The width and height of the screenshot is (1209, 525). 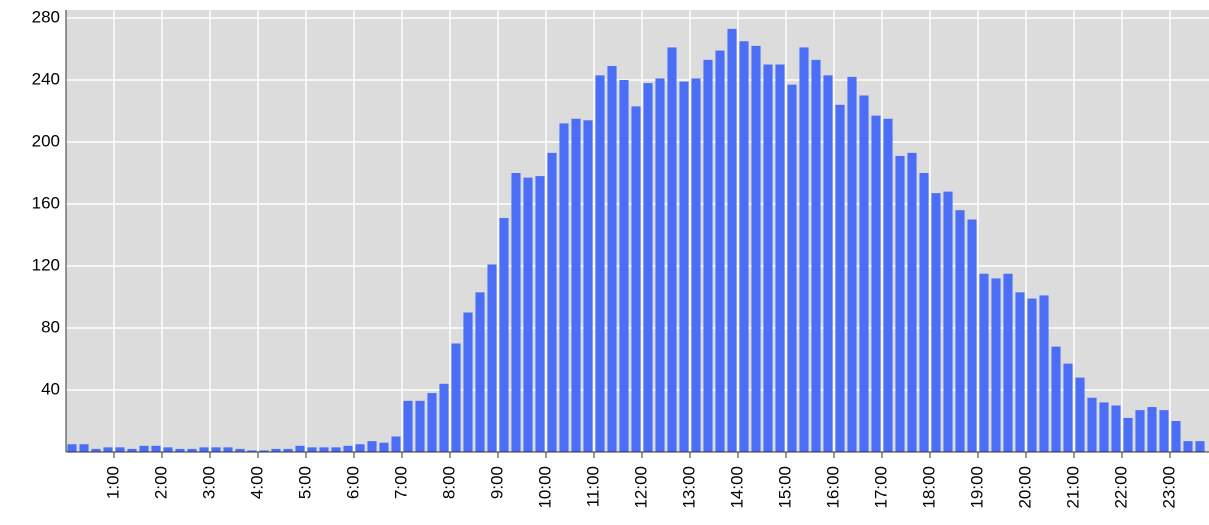 What do you see at coordinates (1120, 487) in the screenshot?
I see `x-tick-label: 22:00` at bounding box center [1120, 487].